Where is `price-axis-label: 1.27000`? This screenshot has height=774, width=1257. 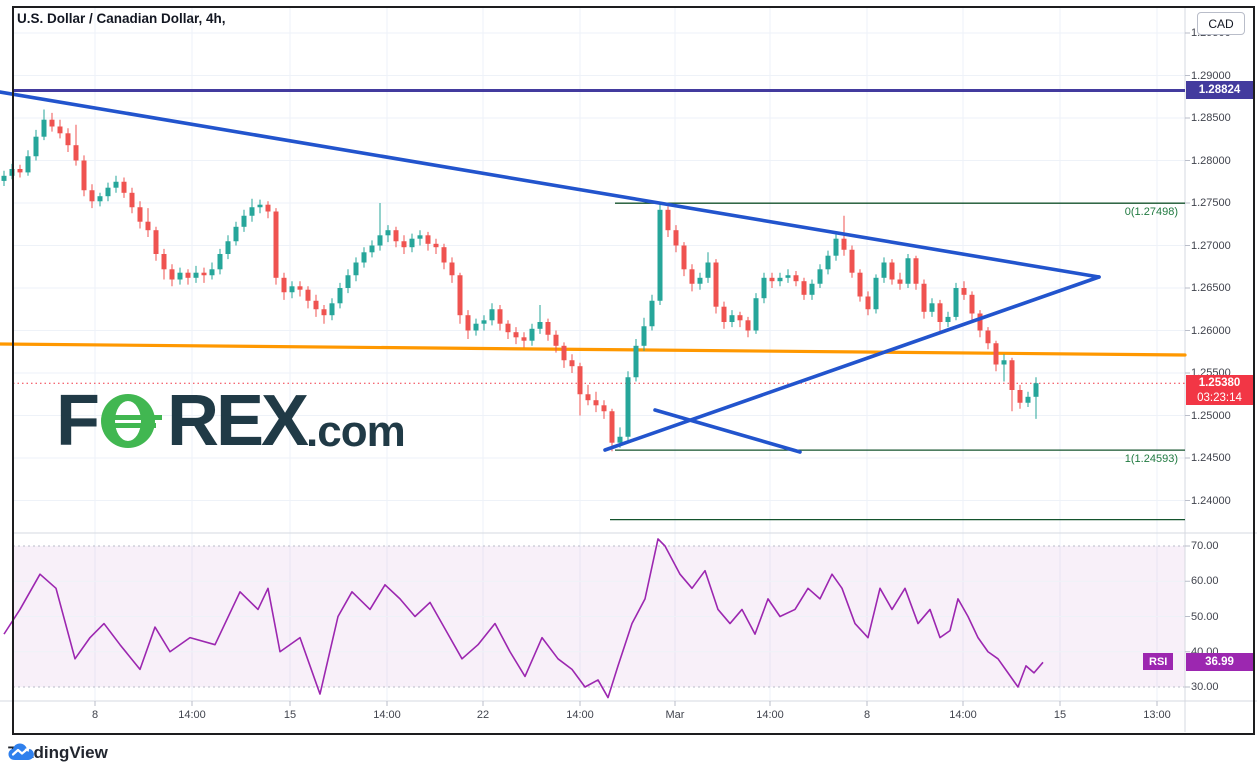
price-axis-label: 1.27000 is located at coordinates (1211, 245).